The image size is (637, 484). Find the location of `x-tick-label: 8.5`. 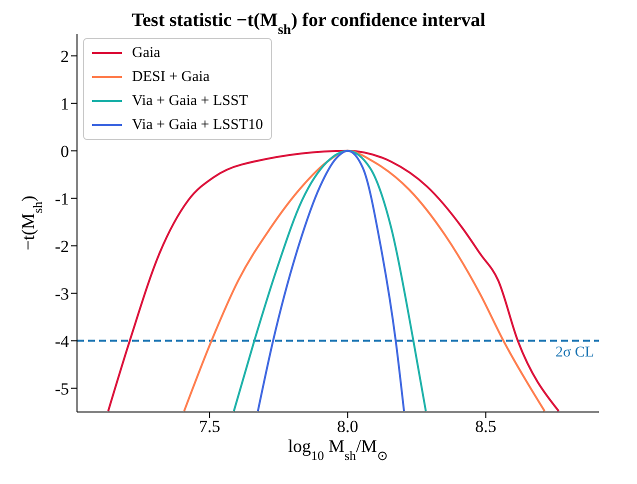

x-tick-label: 8.5 is located at coordinates (485, 426).